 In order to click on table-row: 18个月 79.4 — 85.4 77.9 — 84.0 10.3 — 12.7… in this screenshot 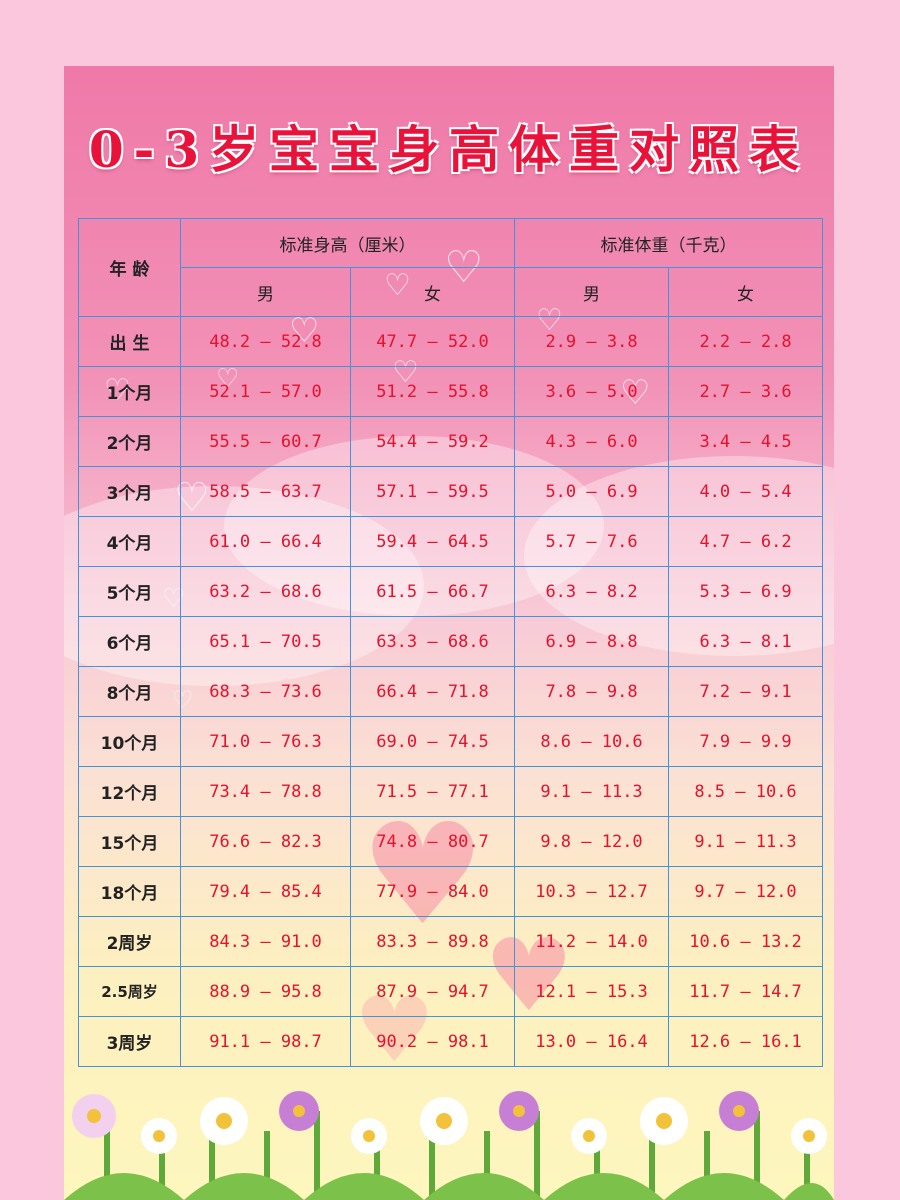, I will do `click(450, 891)`.